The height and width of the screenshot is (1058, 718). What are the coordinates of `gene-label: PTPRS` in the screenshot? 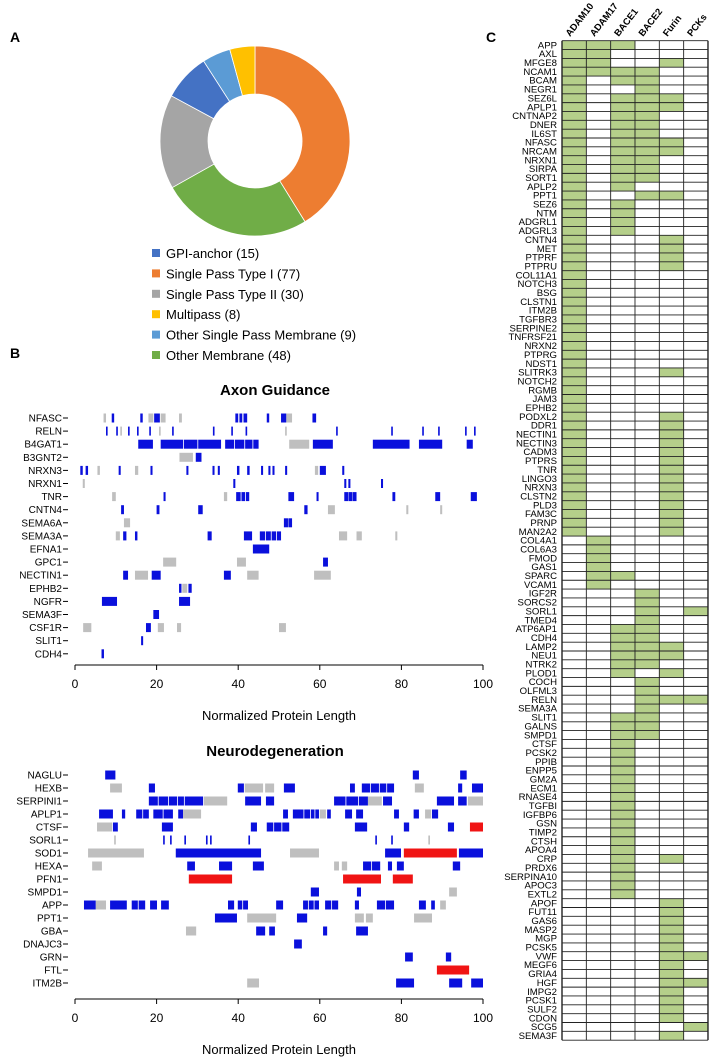 It's located at (541, 461).